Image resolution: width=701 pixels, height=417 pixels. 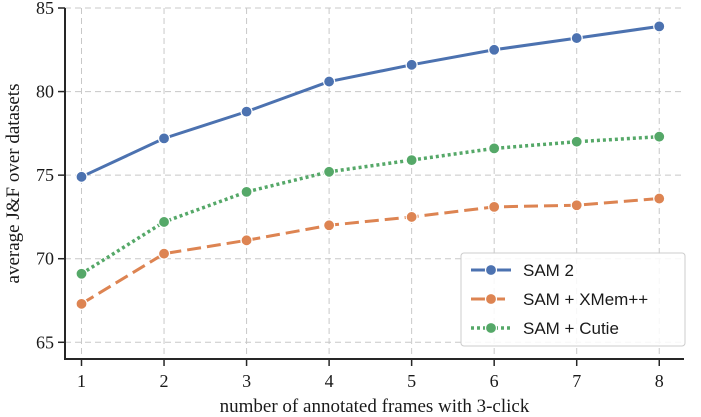 What do you see at coordinates (45, 259) in the screenshot?
I see `y-tick-label-70: 70` at bounding box center [45, 259].